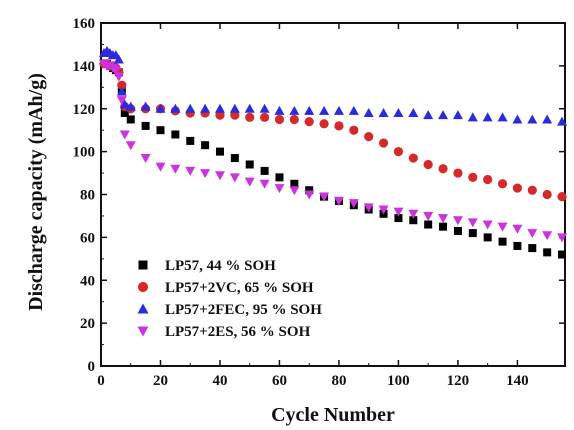 The width and height of the screenshot is (574, 430). Describe the element at coordinates (160, 381) in the screenshot. I see `x-tick-label: 20` at that location.